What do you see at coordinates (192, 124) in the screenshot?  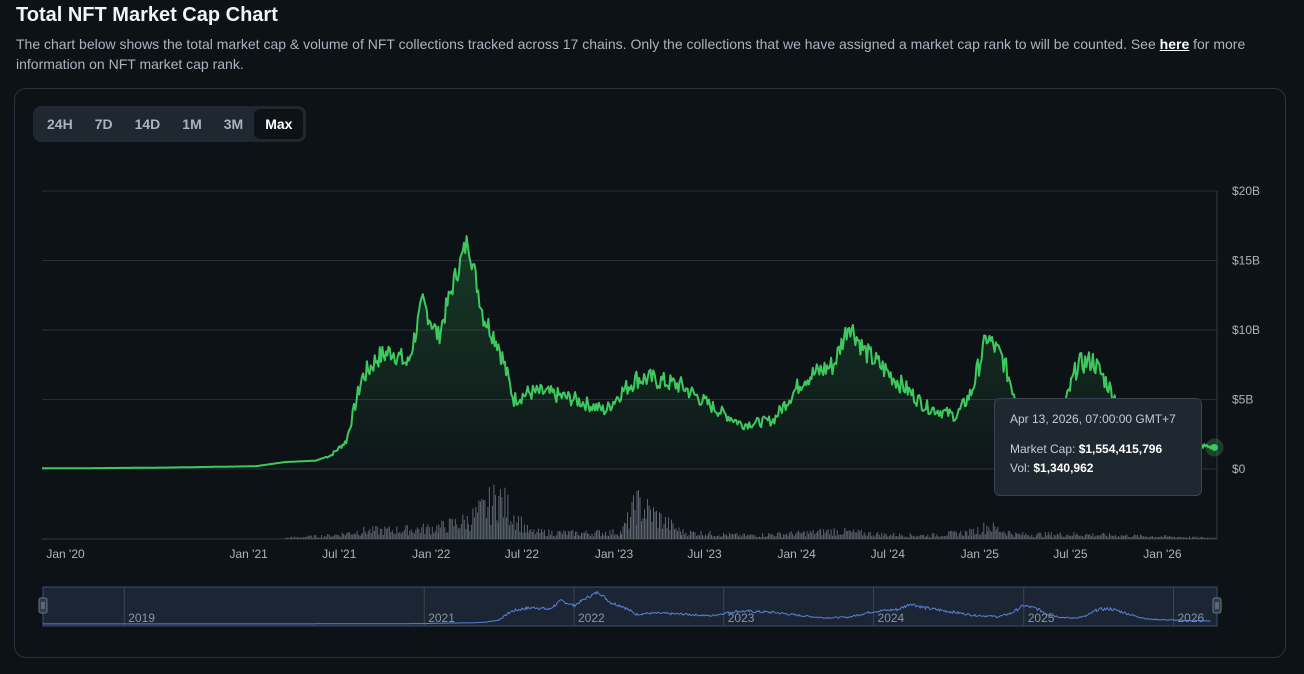 I see `tab-1m: 1M` at bounding box center [192, 124].